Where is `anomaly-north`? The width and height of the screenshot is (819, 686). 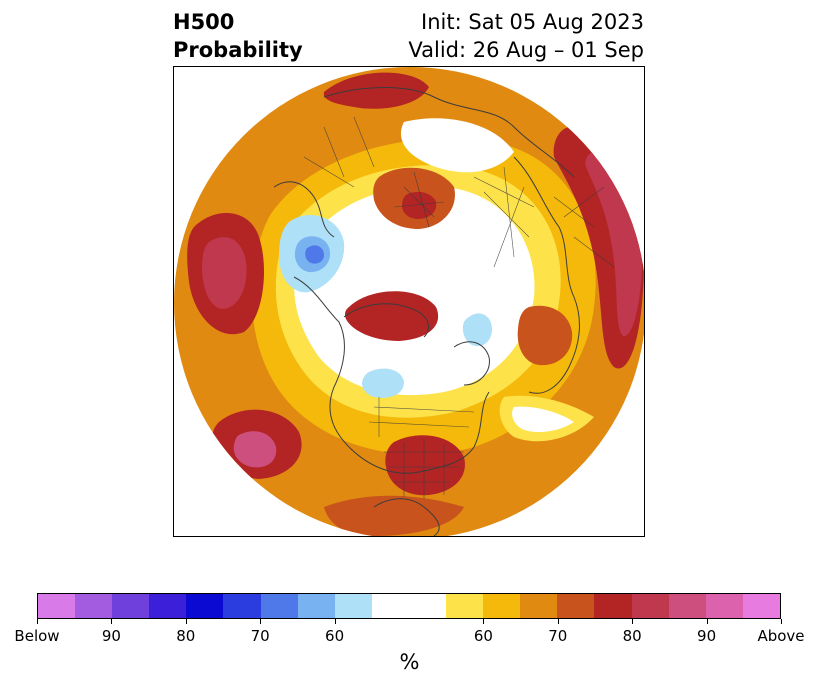 anomaly-north is located at coordinates (376, 90).